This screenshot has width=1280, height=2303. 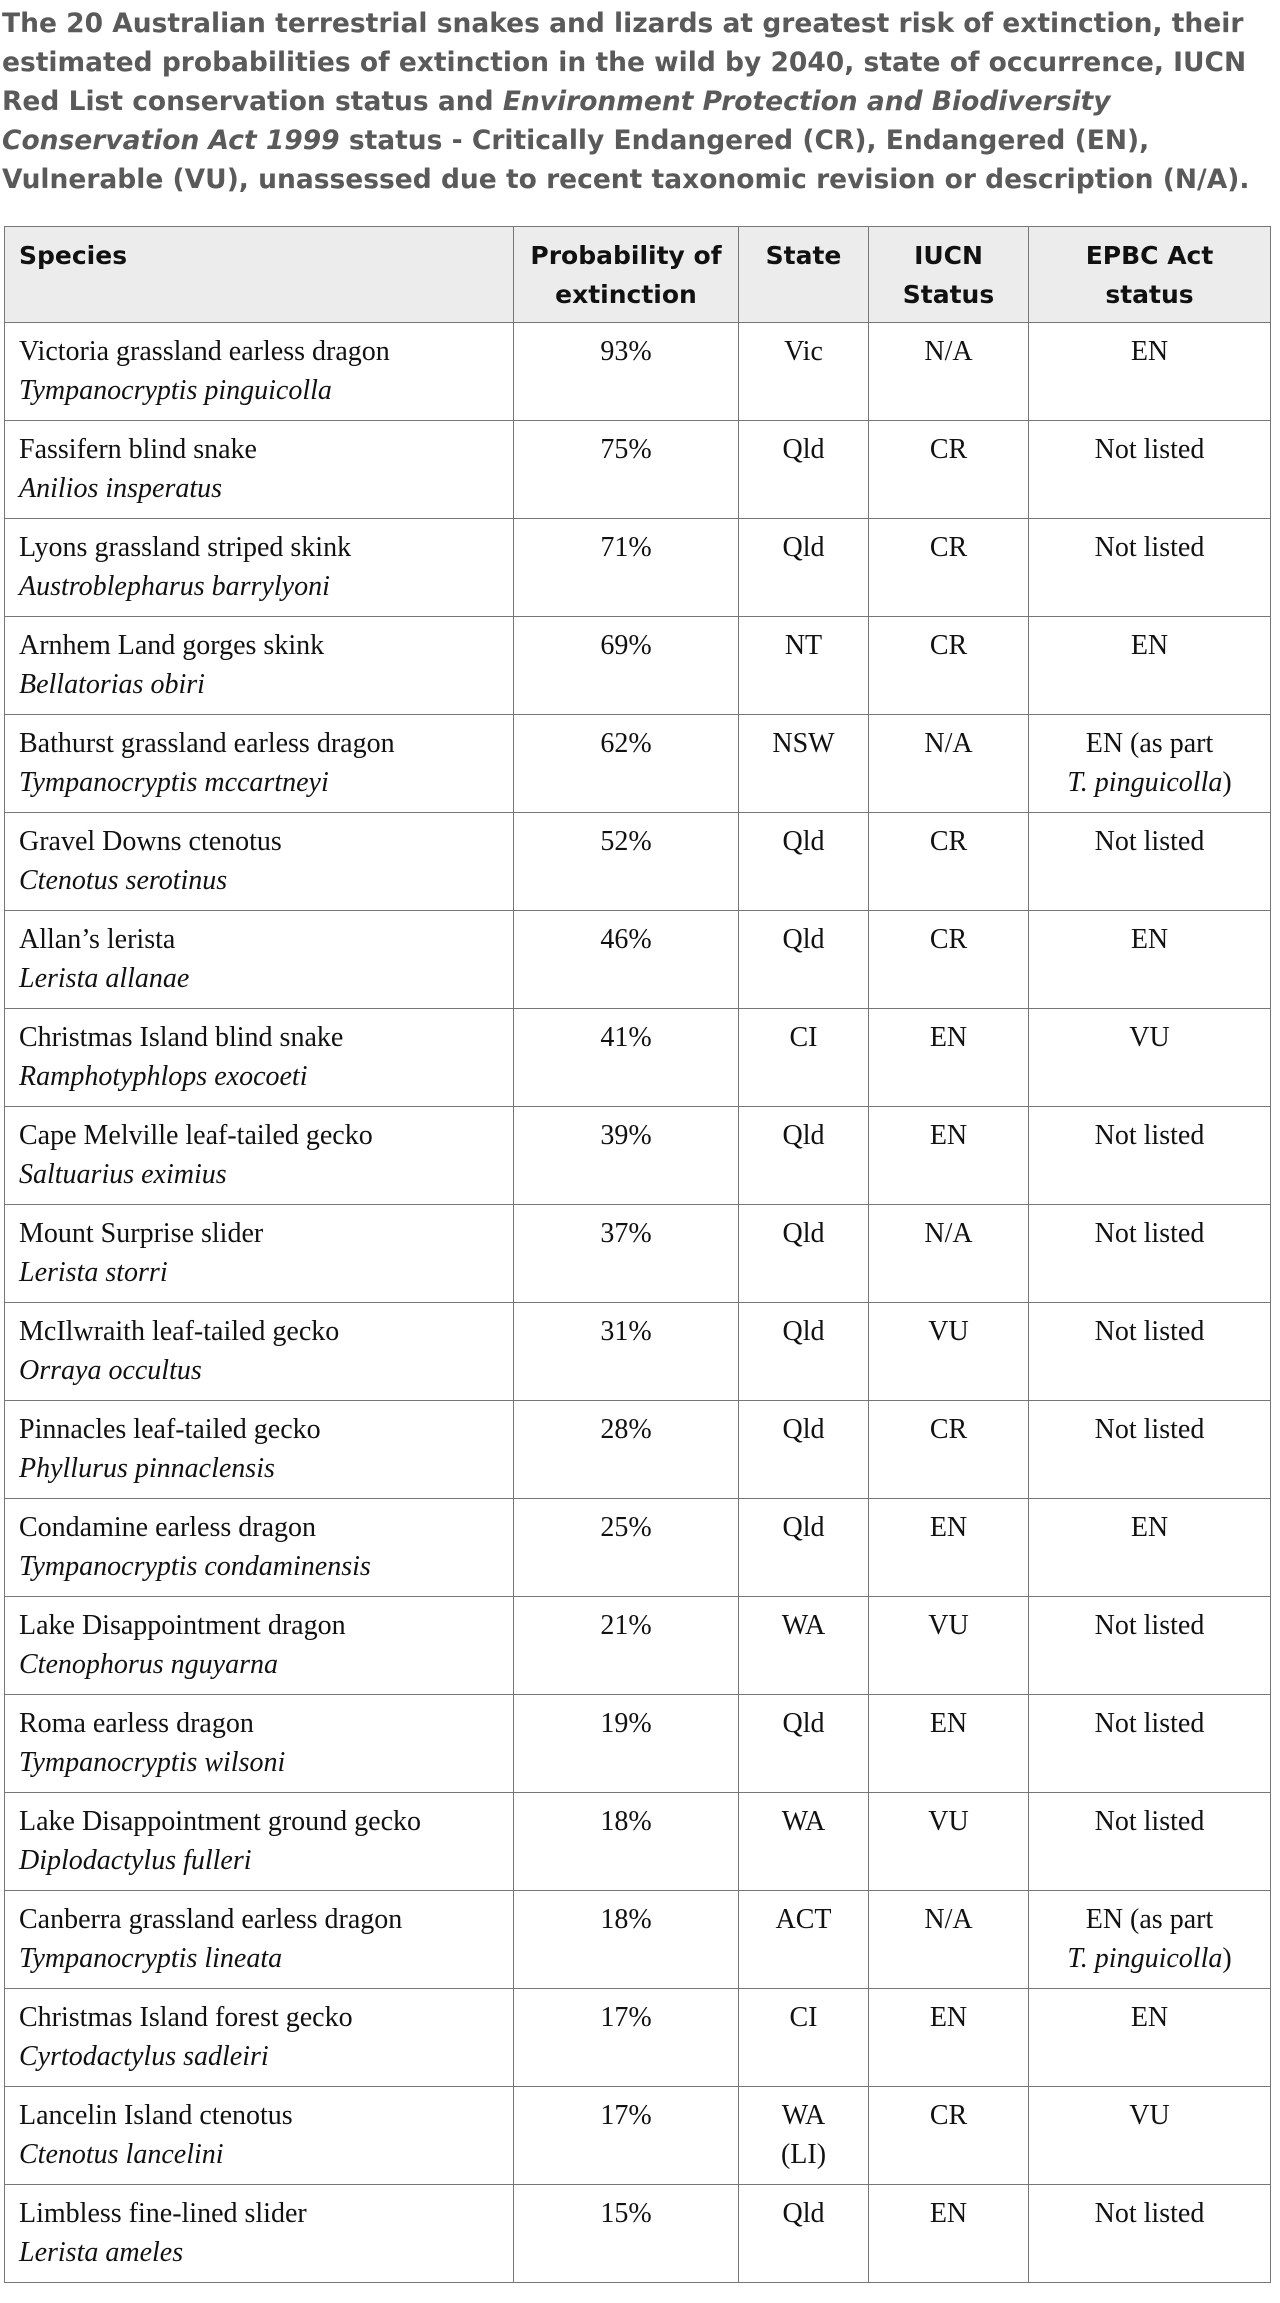 I want to click on header-text: Probability of, so click(x=626, y=255).